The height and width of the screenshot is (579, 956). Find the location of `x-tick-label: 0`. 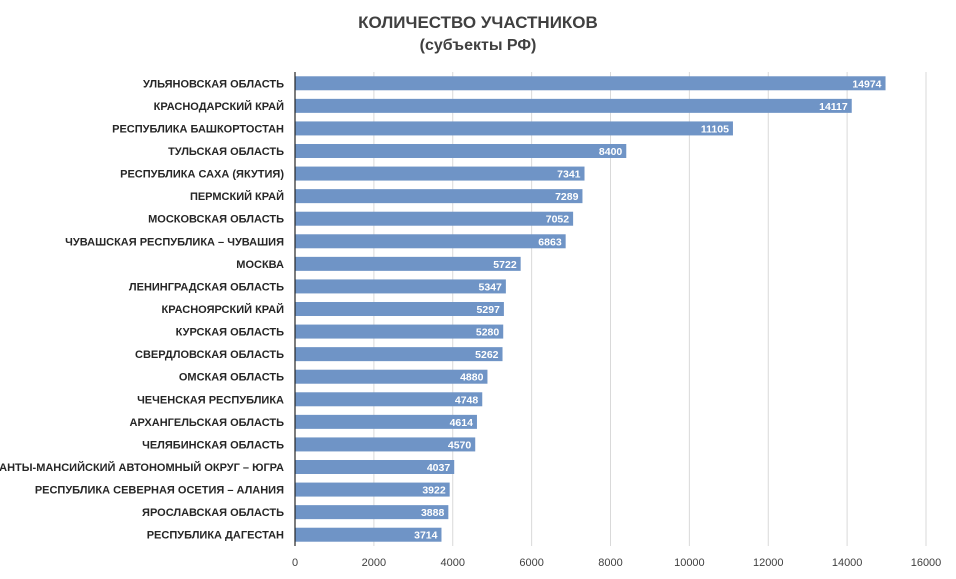

x-tick-label: 0 is located at coordinates (295, 563).